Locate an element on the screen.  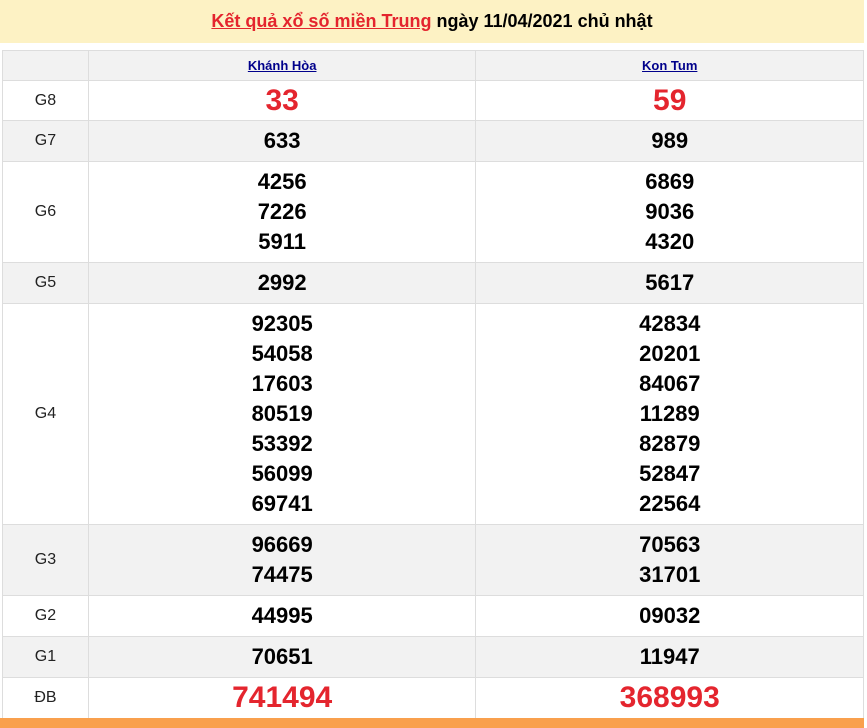
prize-cell: 44995 is located at coordinates (282, 616).